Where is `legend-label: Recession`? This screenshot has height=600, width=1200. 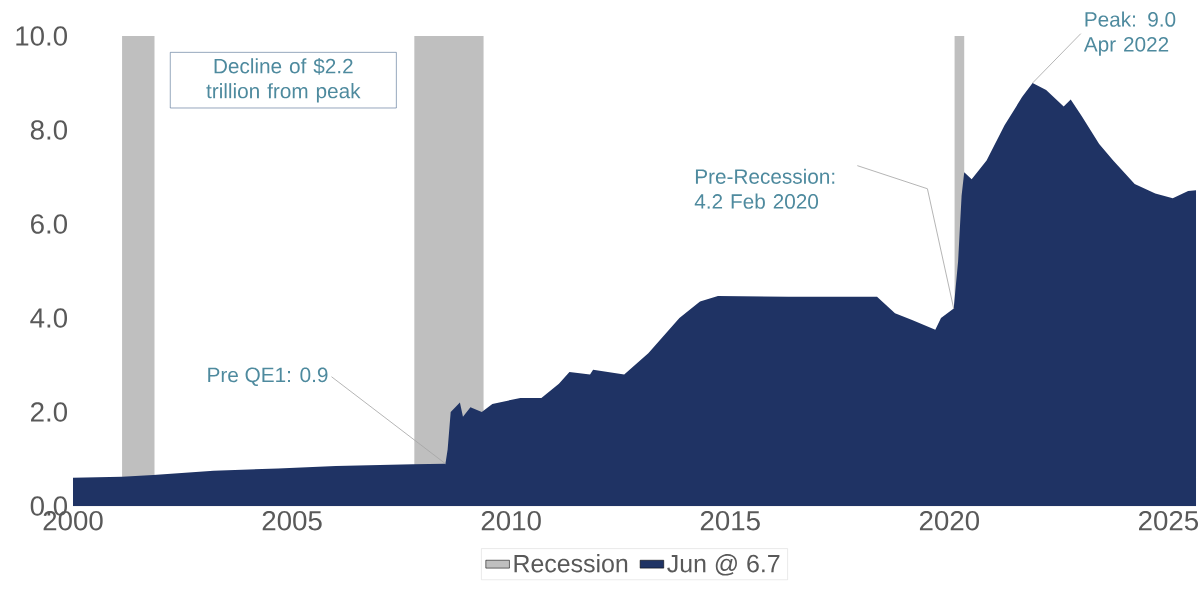
legend-label: Recession is located at coordinates (571, 563).